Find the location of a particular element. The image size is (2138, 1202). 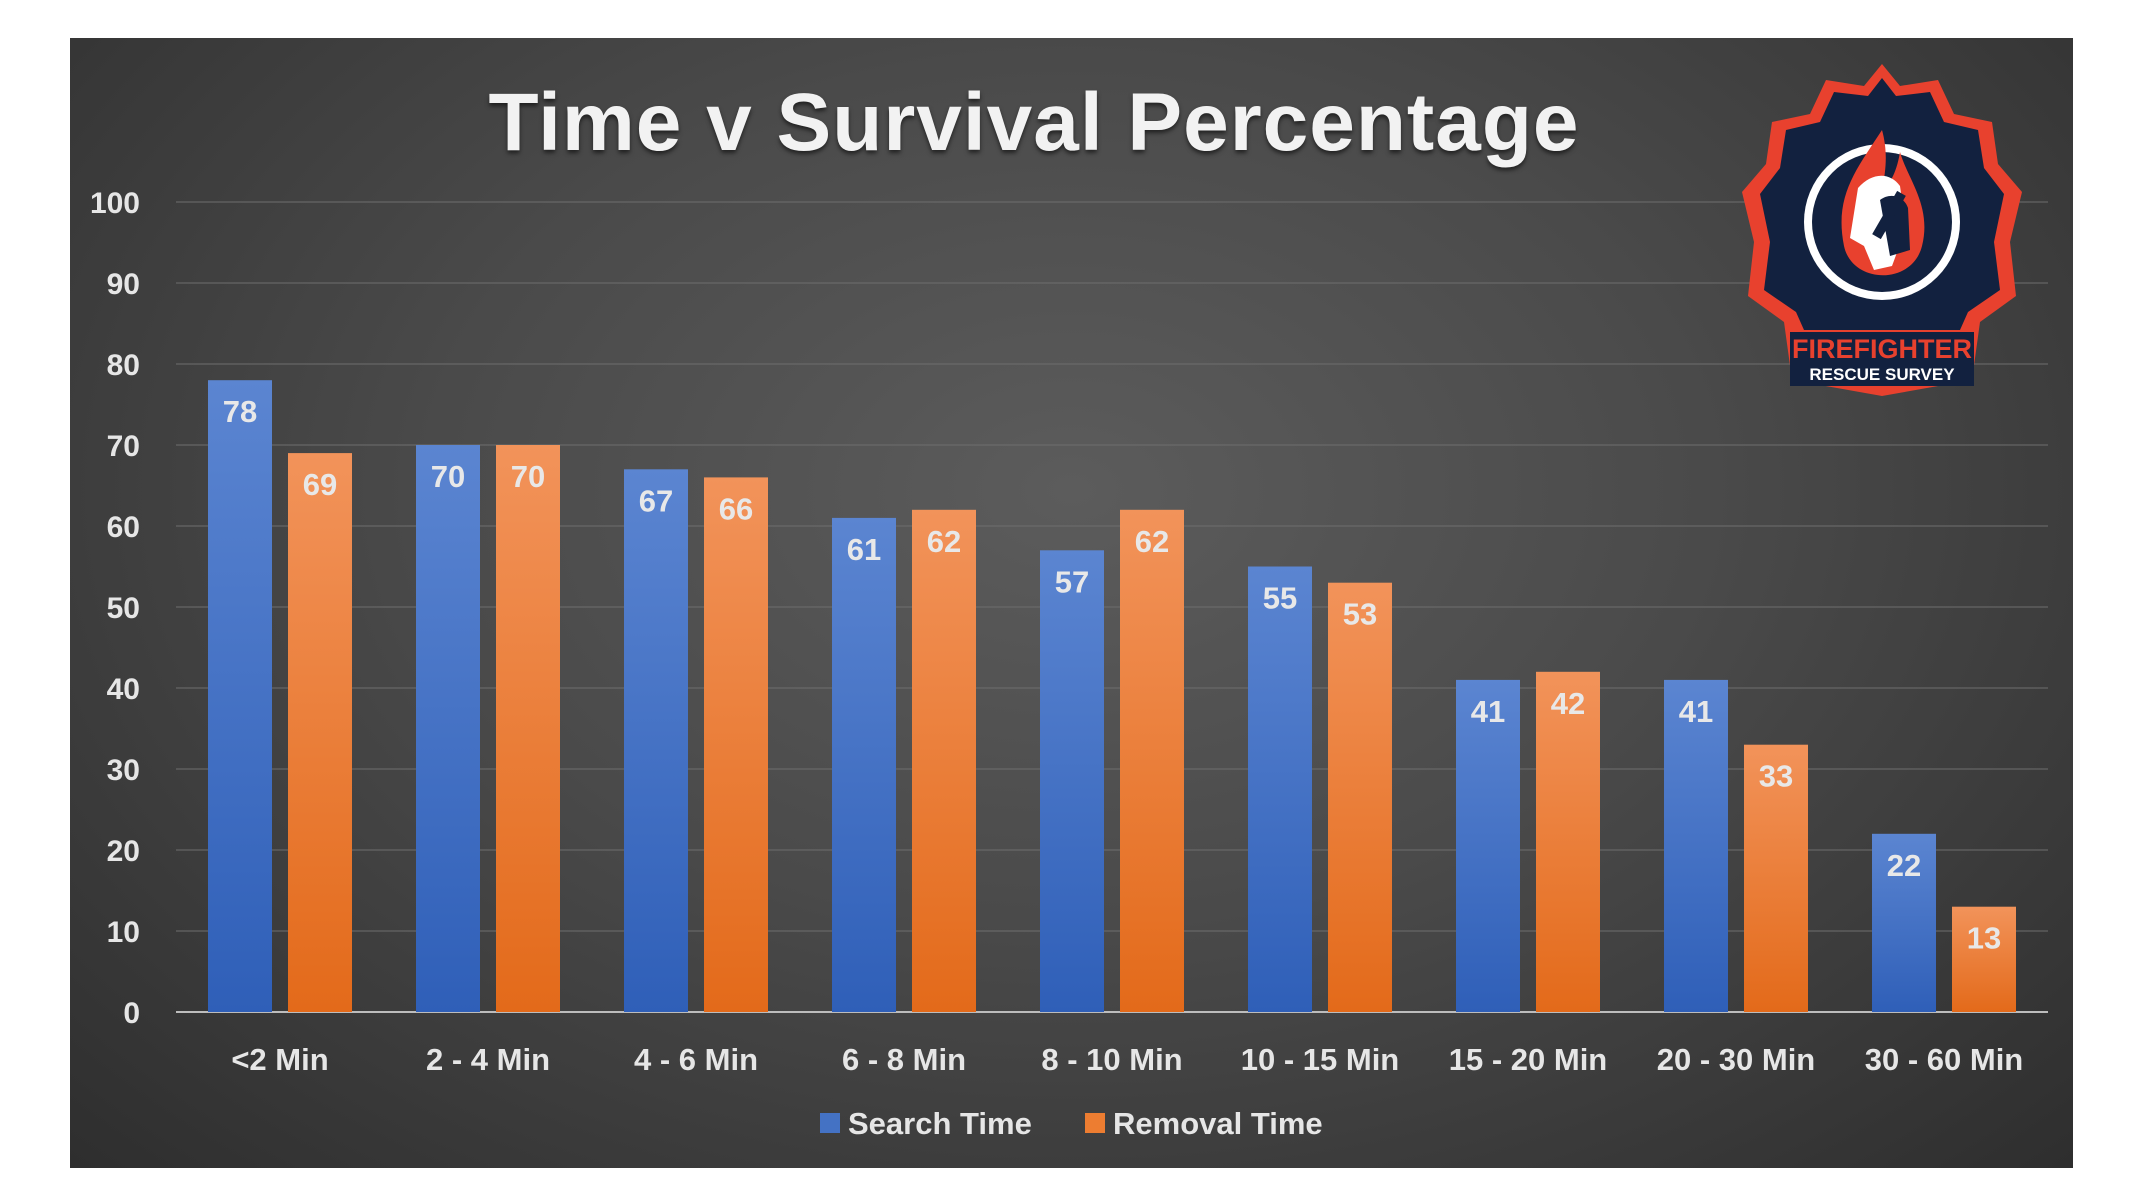

y-tick-label: 0 is located at coordinates (131, 1013).